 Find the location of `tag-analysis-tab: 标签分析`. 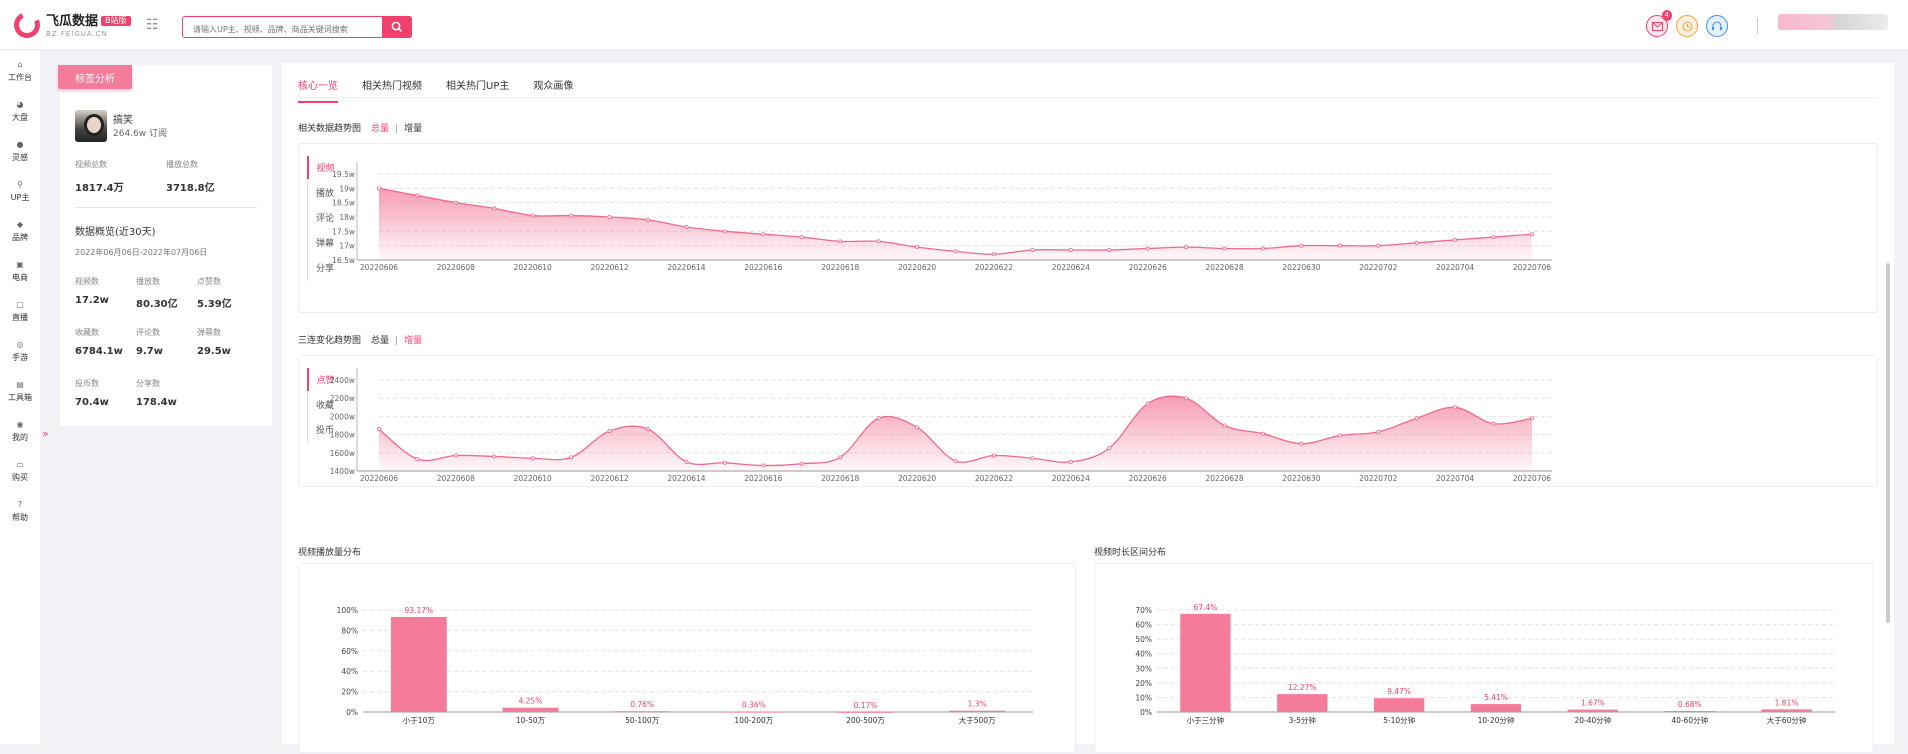

tag-analysis-tab: 标签分析 is located at coordinates (95, 77).